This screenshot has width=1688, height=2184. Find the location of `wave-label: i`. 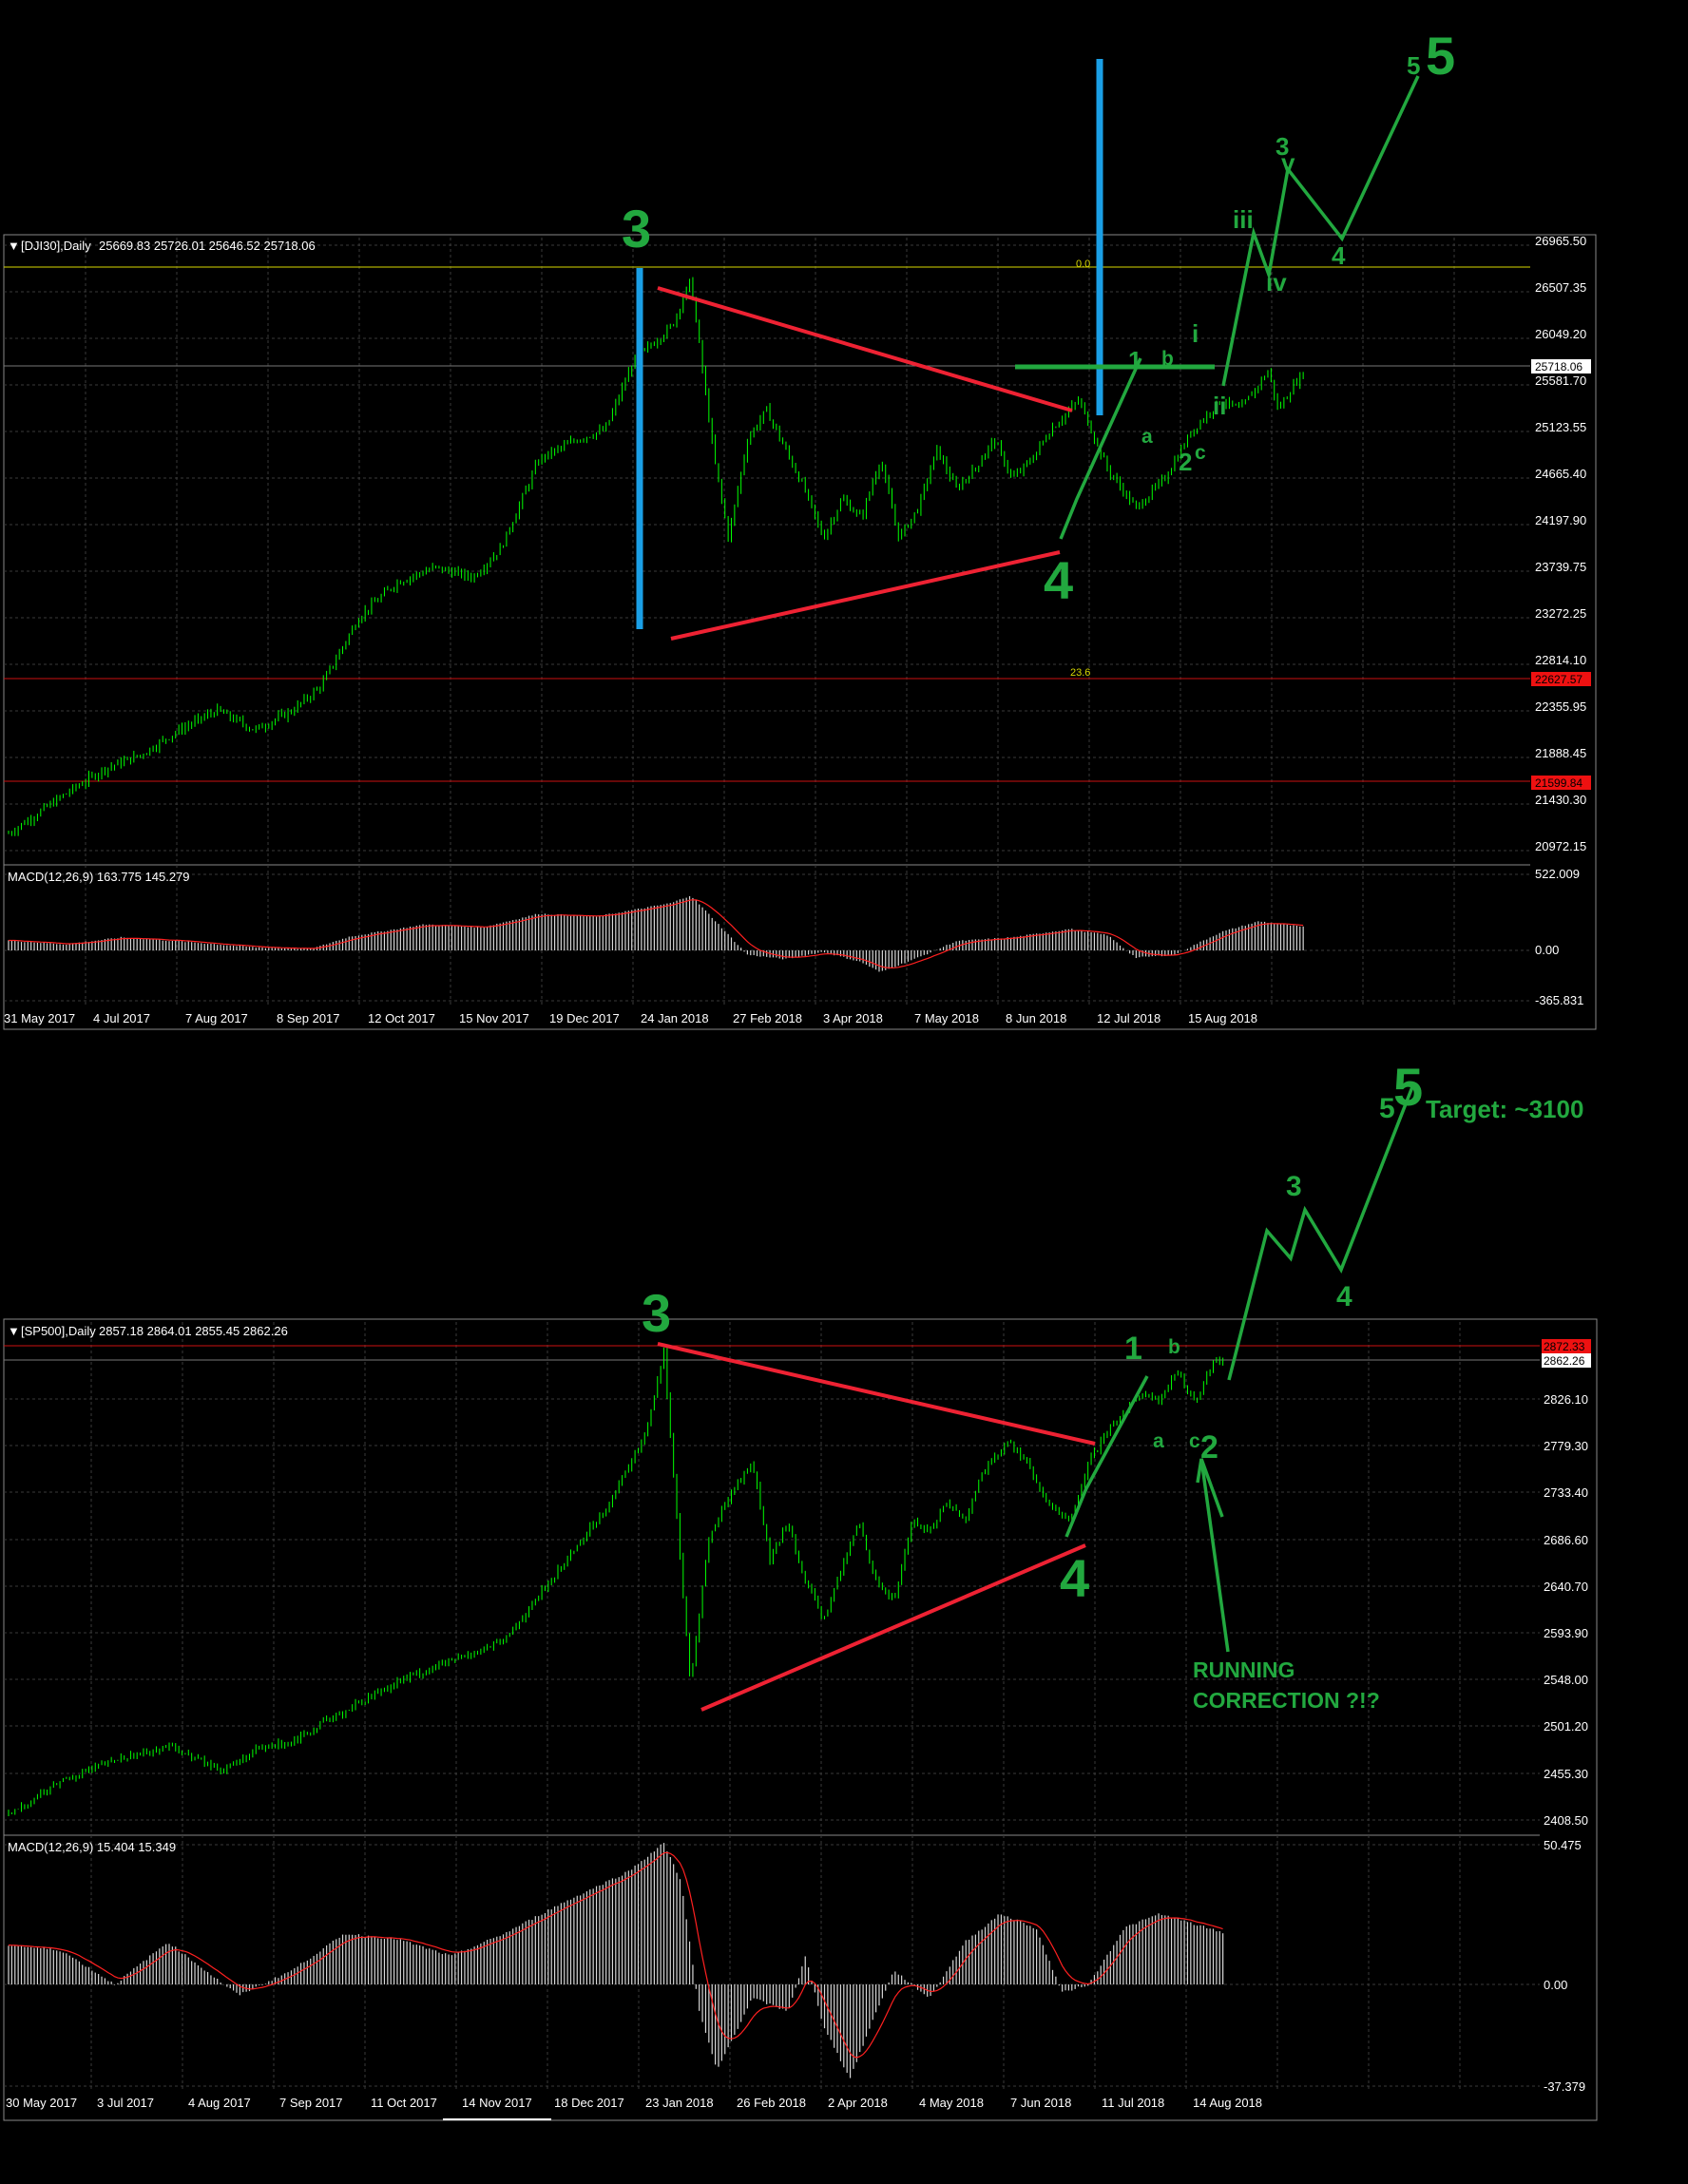

wave-label: i is located at coordinates (1195, 333).